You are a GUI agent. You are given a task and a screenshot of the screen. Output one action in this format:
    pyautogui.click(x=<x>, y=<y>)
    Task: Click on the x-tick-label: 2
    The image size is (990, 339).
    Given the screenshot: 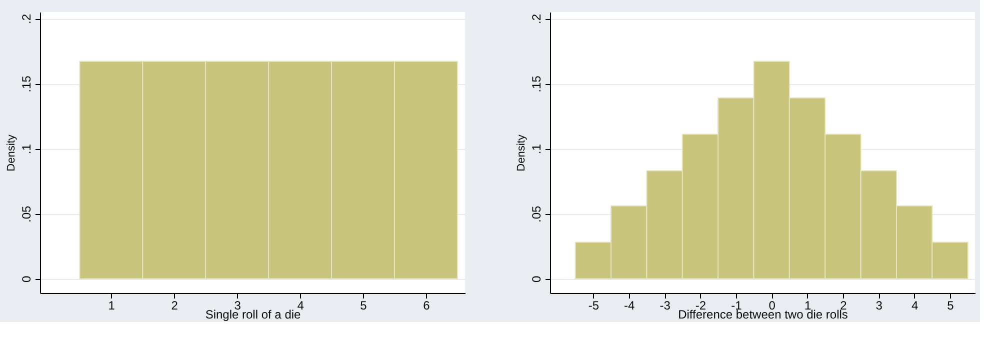 What is the action you would take?
    pyautogui.click(x=174, y=305)
    